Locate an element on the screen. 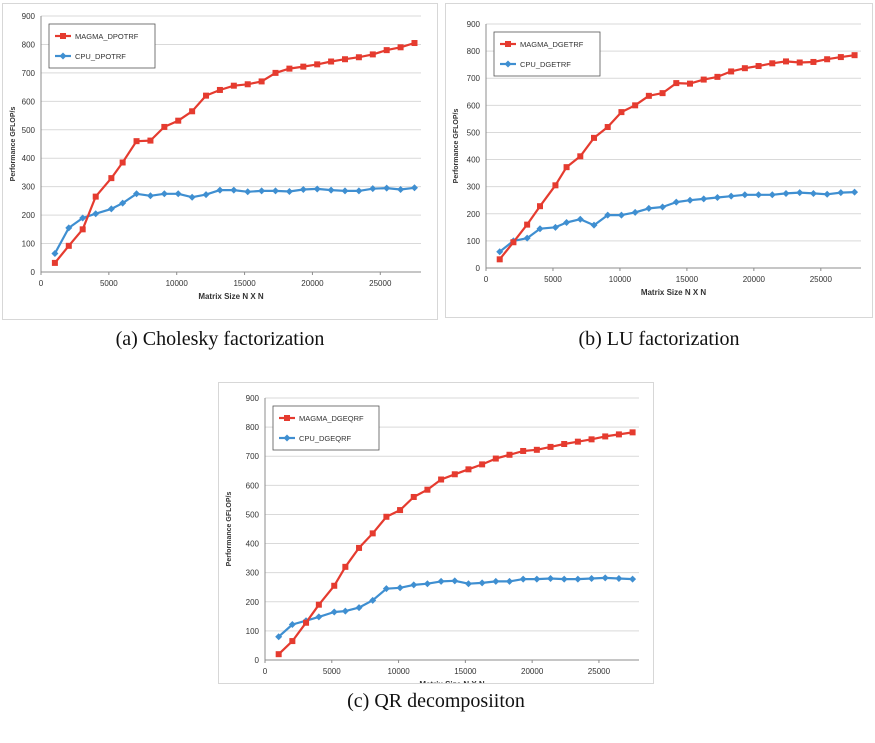  lu-legend-box is located at coordinates (547, 54).